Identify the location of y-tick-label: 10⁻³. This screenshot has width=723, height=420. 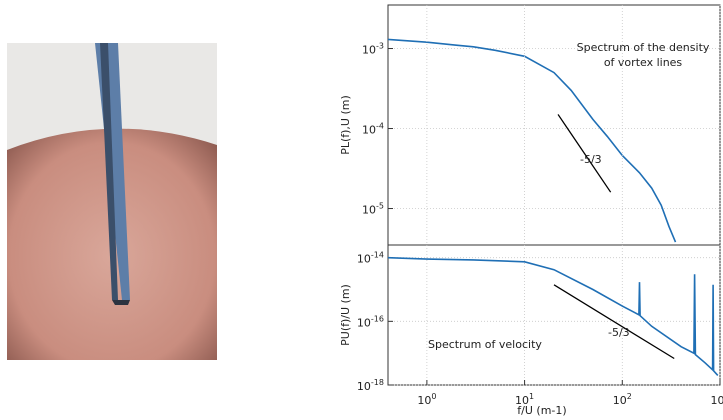
(373, 49).